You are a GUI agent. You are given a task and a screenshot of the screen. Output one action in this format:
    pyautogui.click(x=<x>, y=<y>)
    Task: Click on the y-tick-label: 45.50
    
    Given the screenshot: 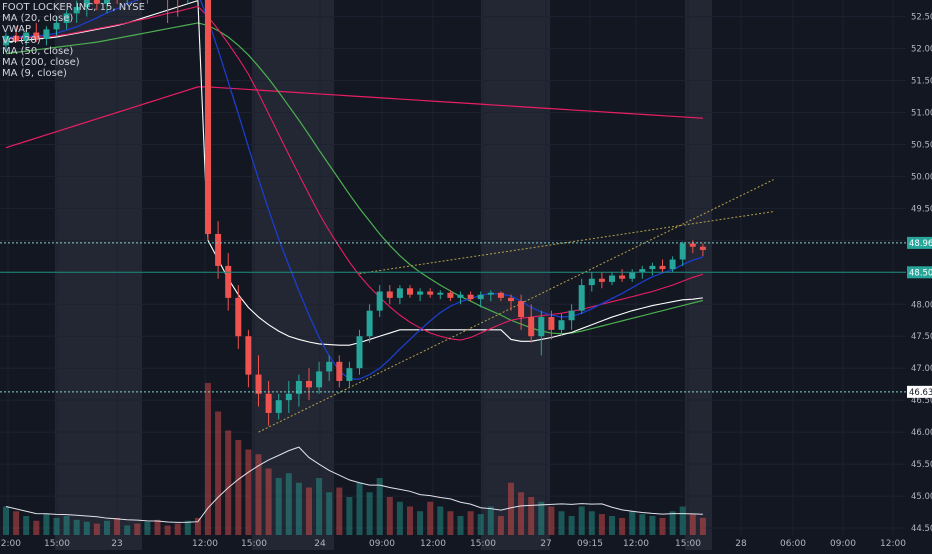 What is the action you would take?
    pyautogui.click(x=921, y=465)
    